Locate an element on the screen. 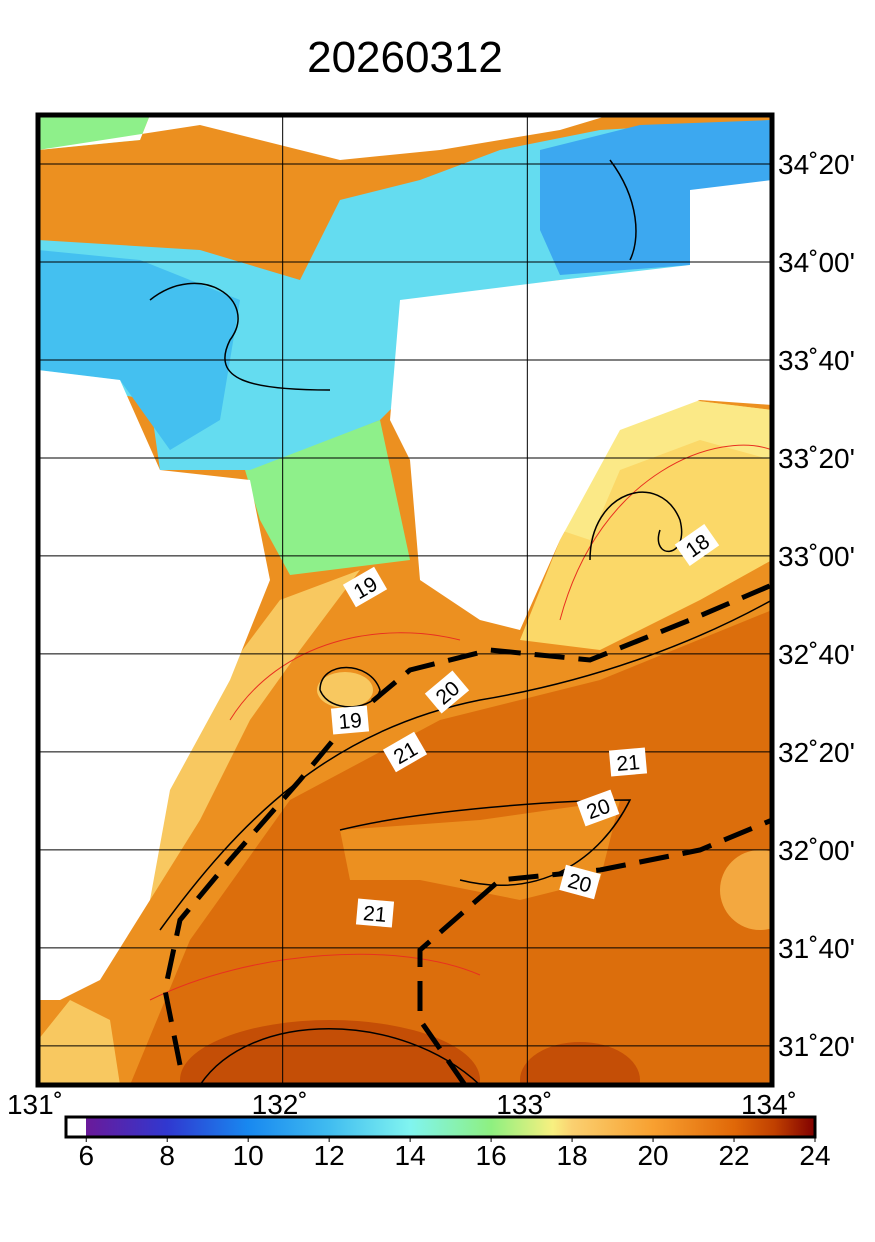  colorbar-tick-label: 24 is located at coordinates (814, 1155).